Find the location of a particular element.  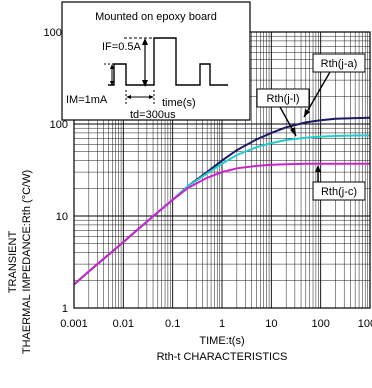

y-tick-label: 1 is located at coordinates (65, 309).